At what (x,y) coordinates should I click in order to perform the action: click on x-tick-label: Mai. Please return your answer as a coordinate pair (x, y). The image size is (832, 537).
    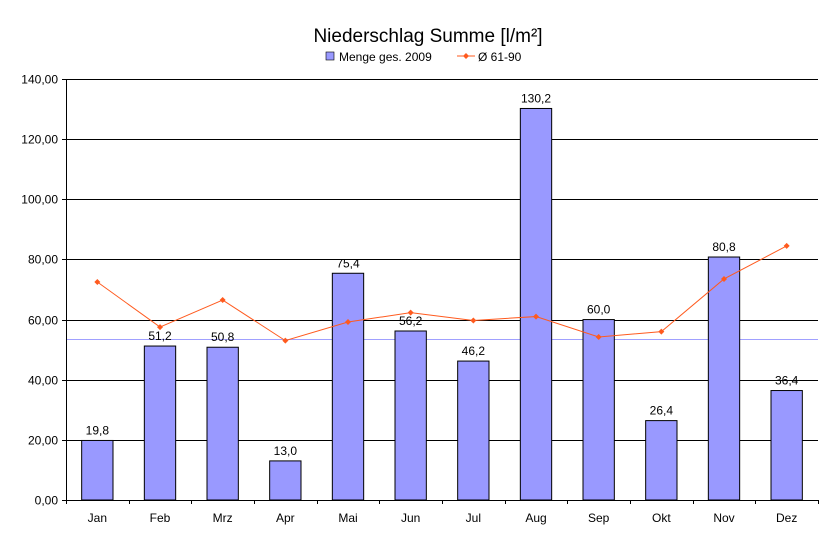
    Looking at the image, I should click on (347, 518).